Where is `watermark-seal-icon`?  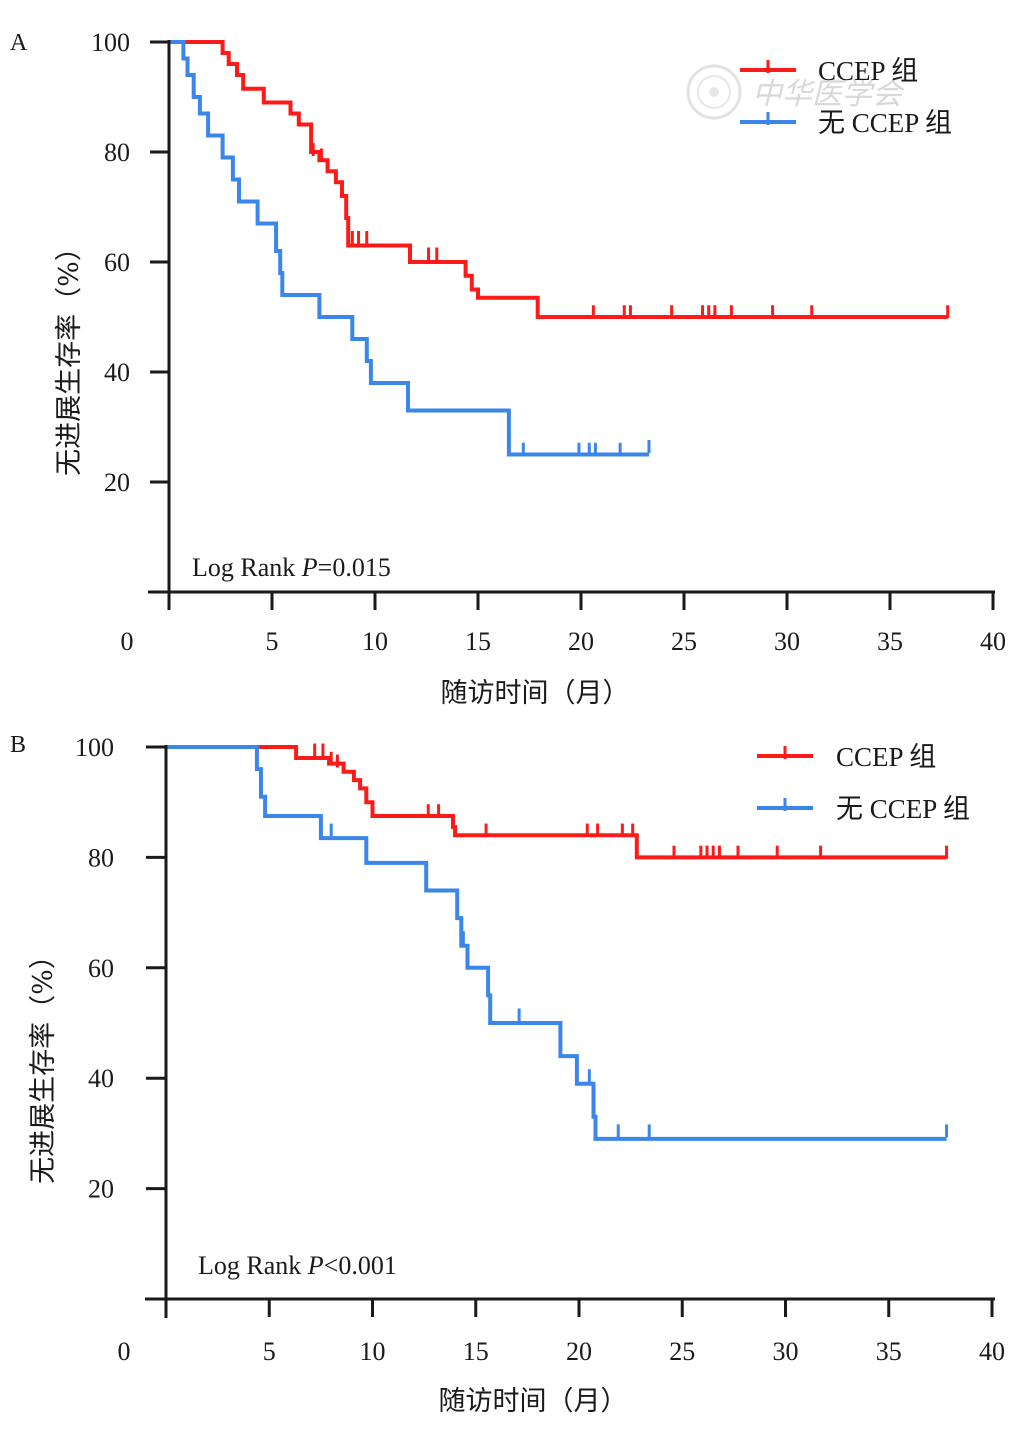
watermark-seal-icon is located at coordinates (714, 92).